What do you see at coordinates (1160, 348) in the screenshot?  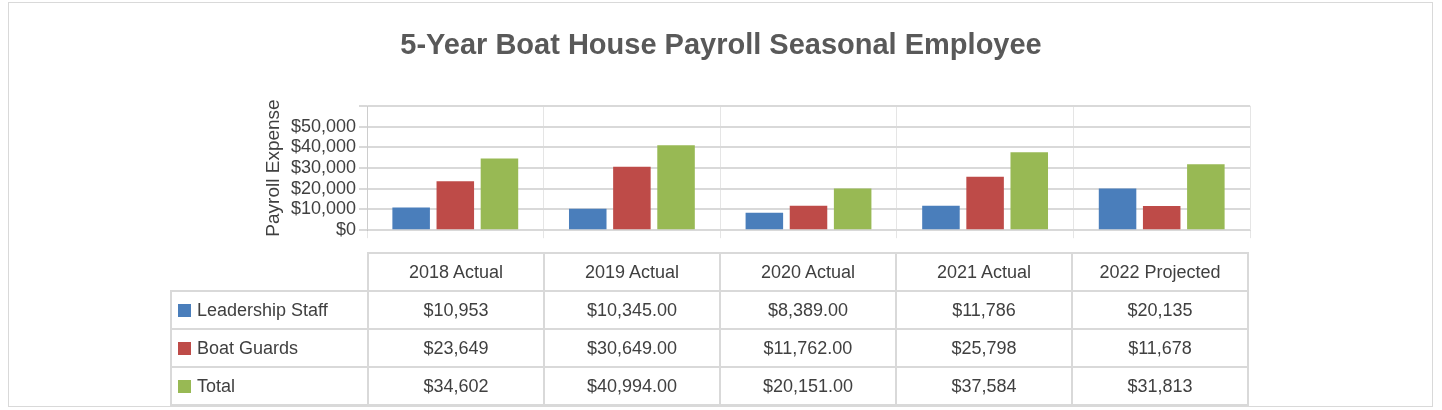 I see `data-label: $11,678` at bounding box center [1160, 348].